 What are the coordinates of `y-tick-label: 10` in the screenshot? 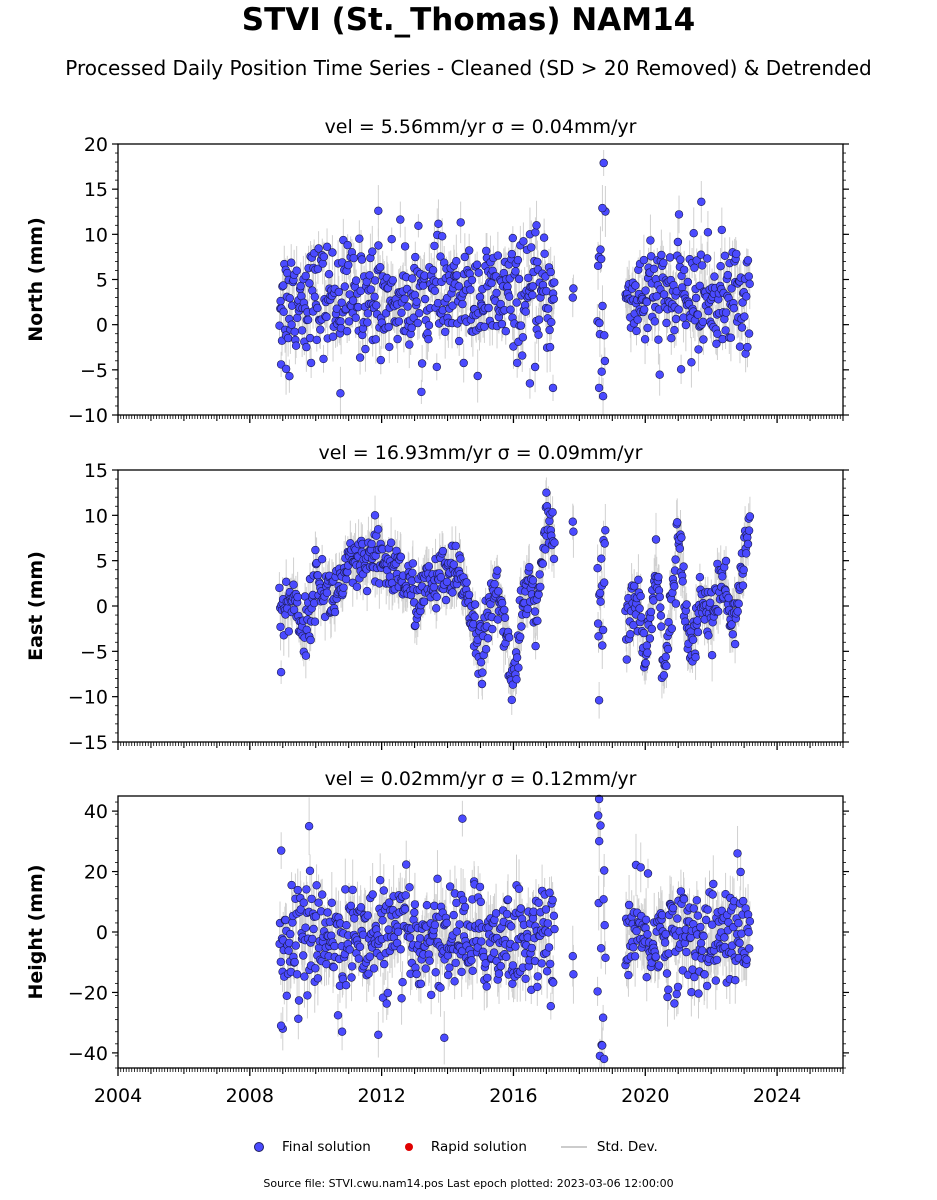 It's located at (96, 516).